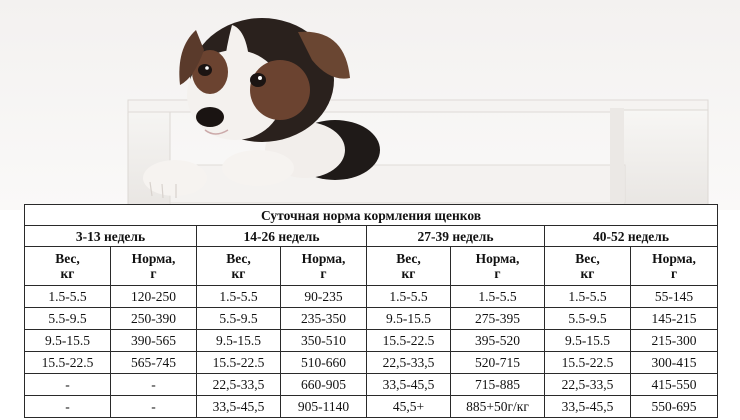 The width and height of the screenshot is (740, 420). What do you see at coordinates (674, 340) in the screenshot?
I see `table-cell: 215-300` at bounding box center [674, 340].